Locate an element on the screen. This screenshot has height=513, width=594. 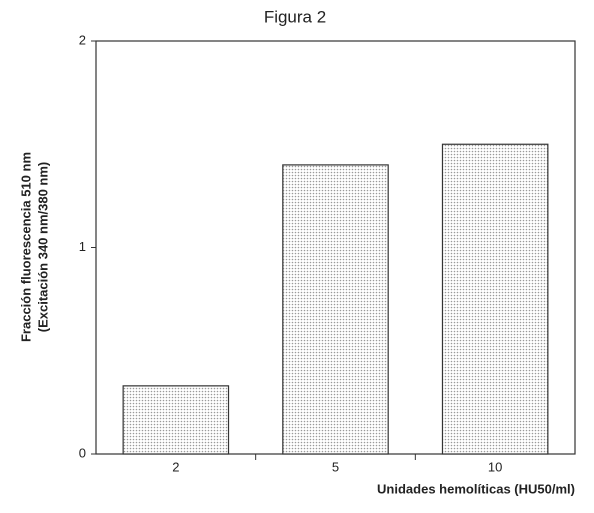
x-tick-label: 10 is located at coordinates (495, 466).